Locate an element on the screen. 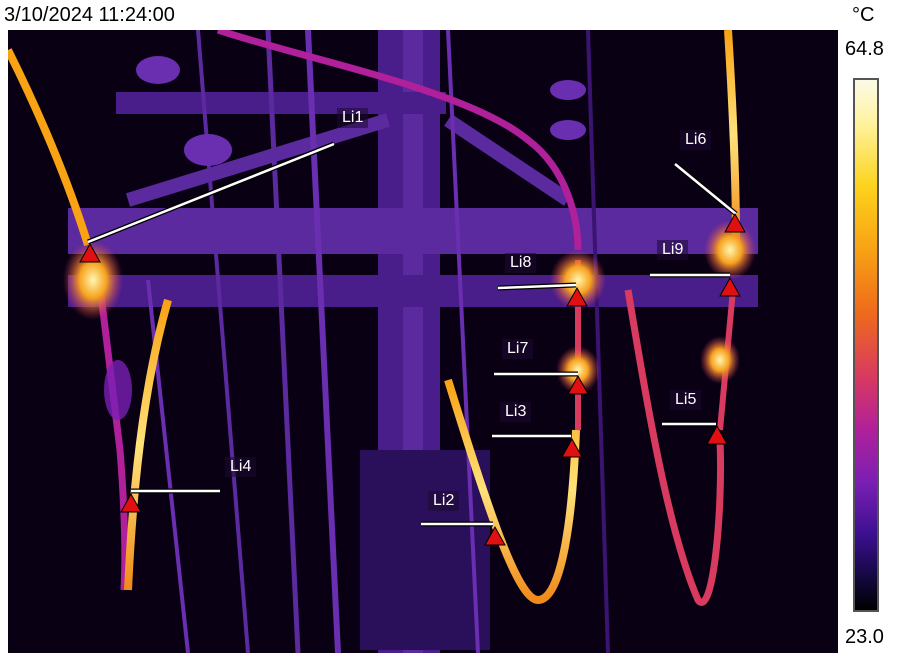  li8-label: Li8 is located at coordinates (521, 263).